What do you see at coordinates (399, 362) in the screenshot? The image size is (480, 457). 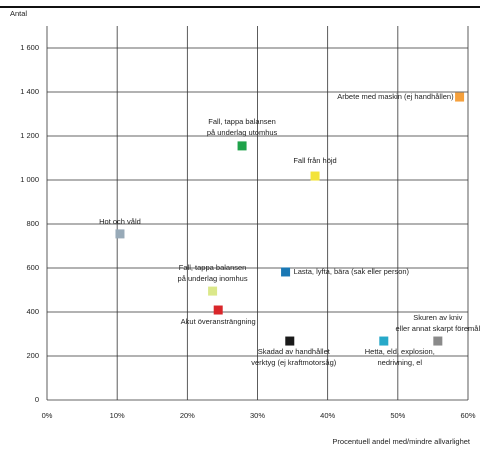 I see `point-label: nedrivning, el` at bounding box center [399, 362].